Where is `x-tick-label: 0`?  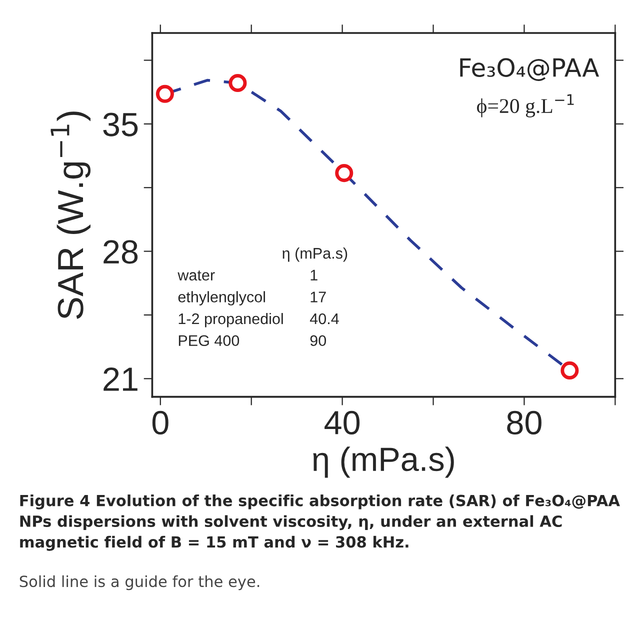 x-tick-label: 0 is located at coordinates (160, 422).